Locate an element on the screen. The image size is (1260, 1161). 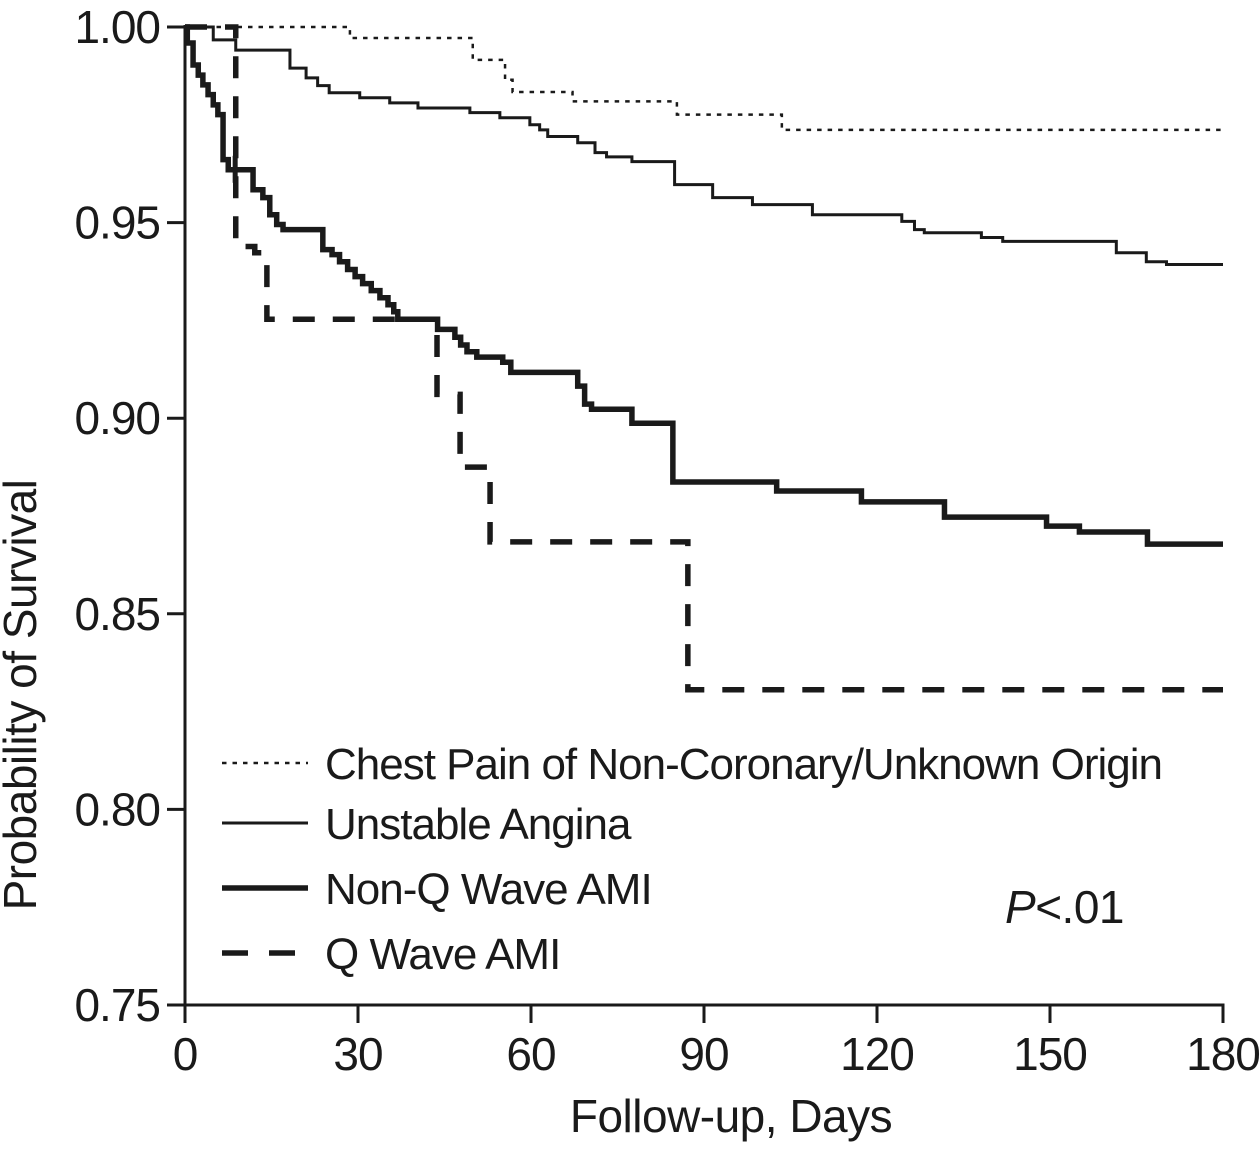
y-axis-title: Probability of Survival is located at coordinates (23, 695).